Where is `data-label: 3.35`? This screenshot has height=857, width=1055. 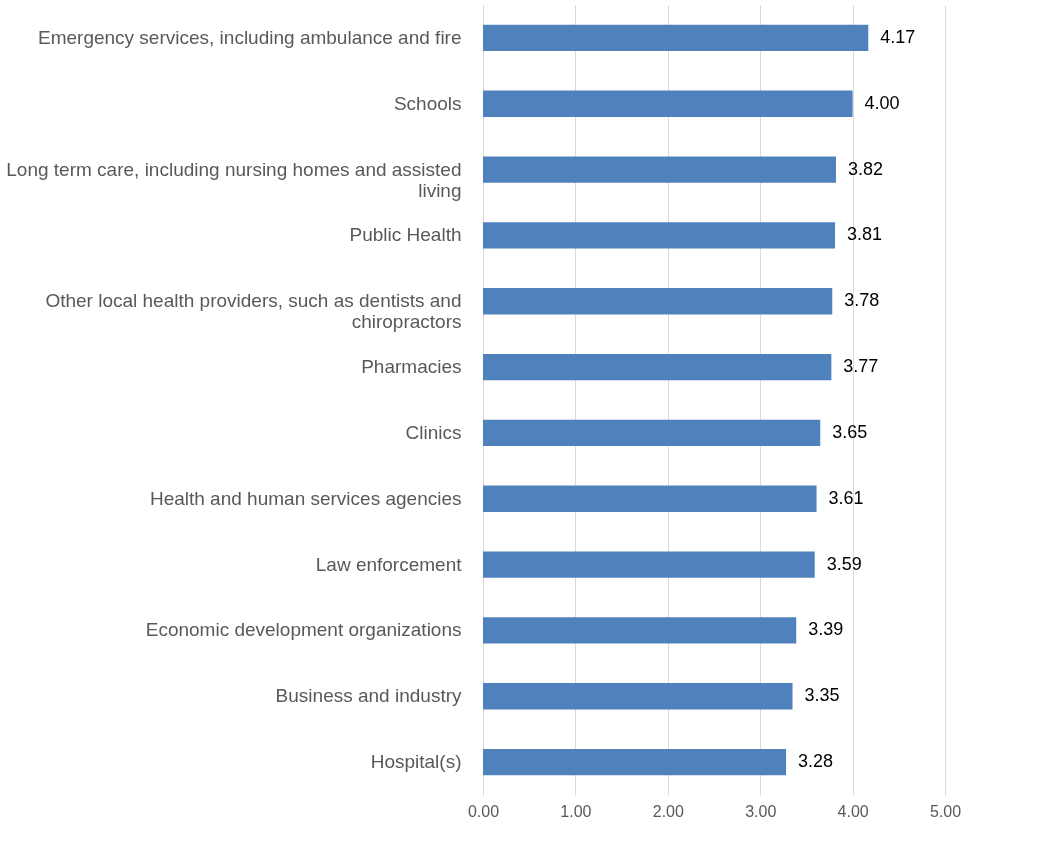
data-label: 3.35 is located at coordinates (822, 695).